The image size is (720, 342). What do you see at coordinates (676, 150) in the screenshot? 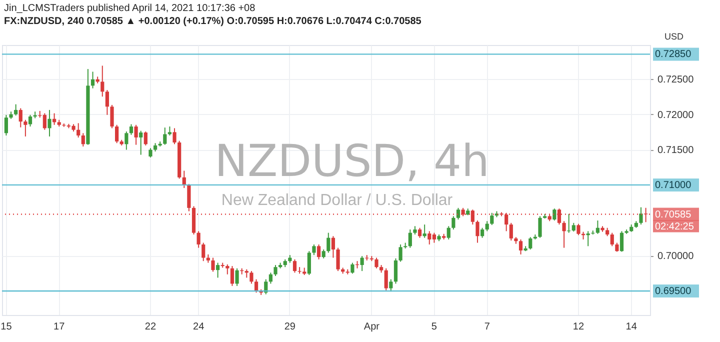
I see `y-tick-label: 0.71500` at bounding box center [676, 150].